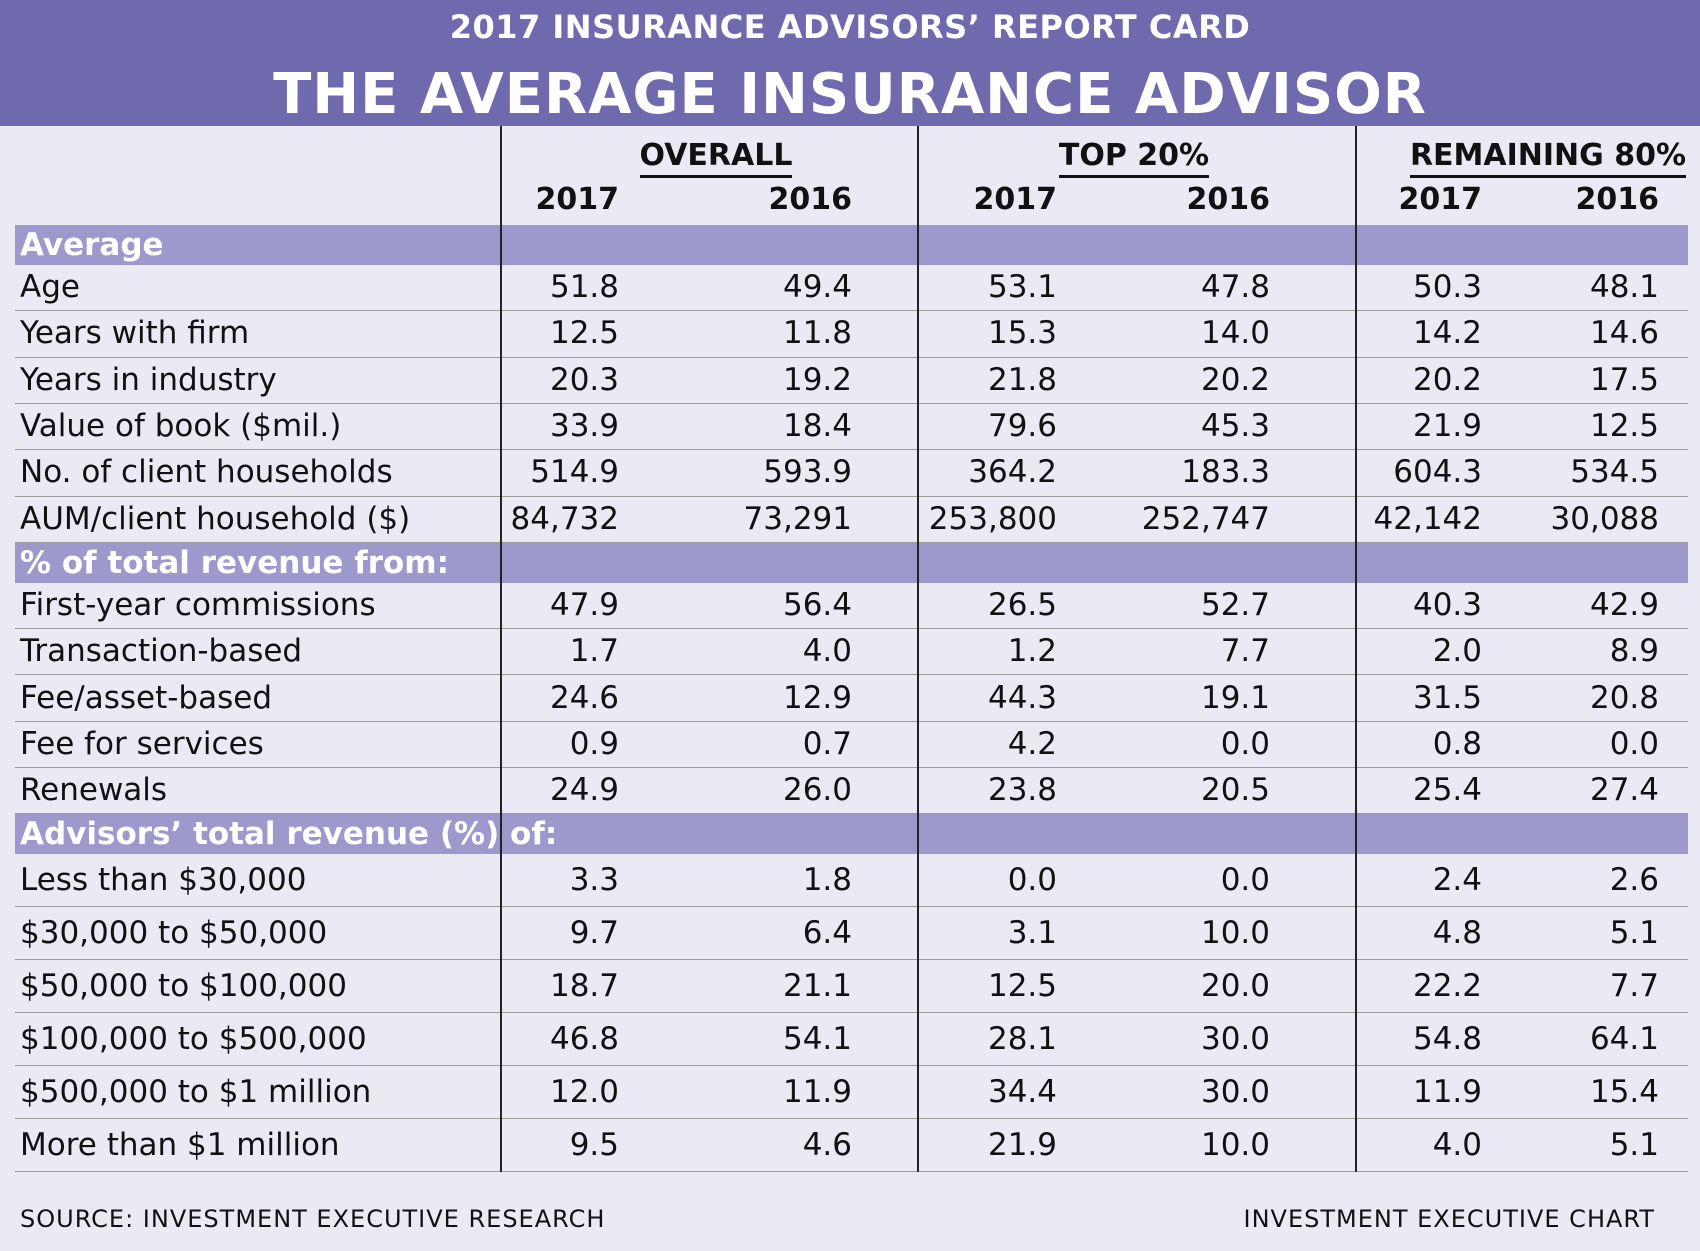 The height and width of the screenshot is (1251, 1700). What do you see at coordinates (135, 333) in the screenshot?
I see `row-label: Years with firm` at bounding box center [135, 333].